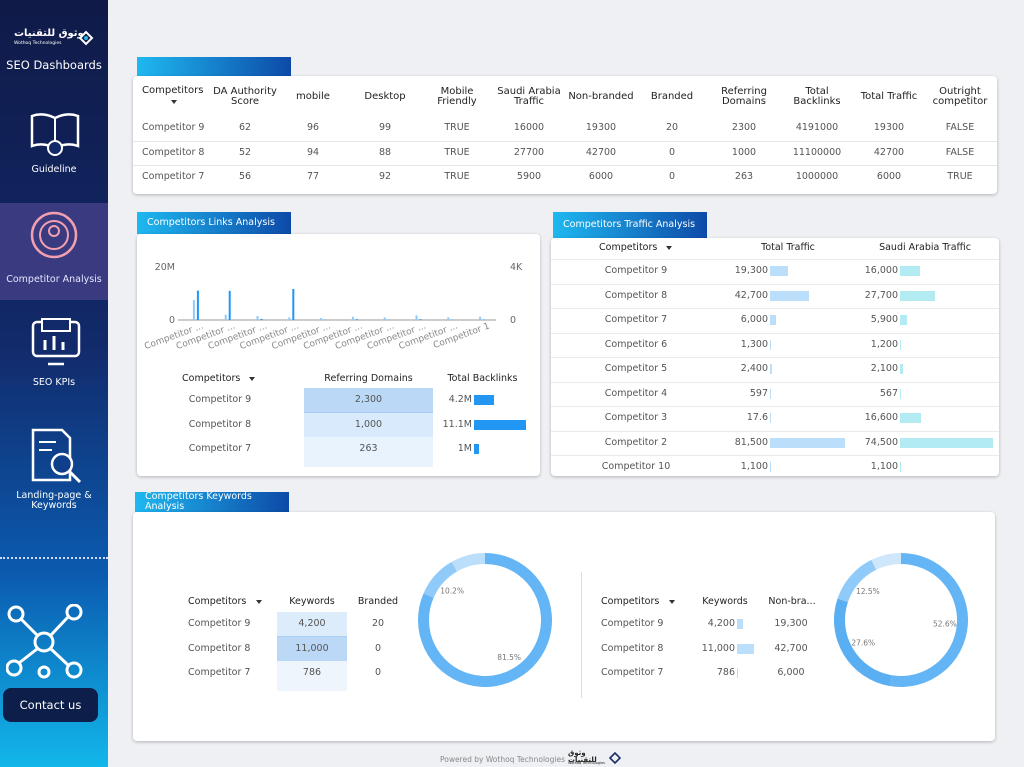 Image resolution: width=1024 pixels, height=767 pixels. What do you see at coordinates (960, 96) in the screenshot?
I see `column-header: Outright competitor` at bounding box center [960, 96].